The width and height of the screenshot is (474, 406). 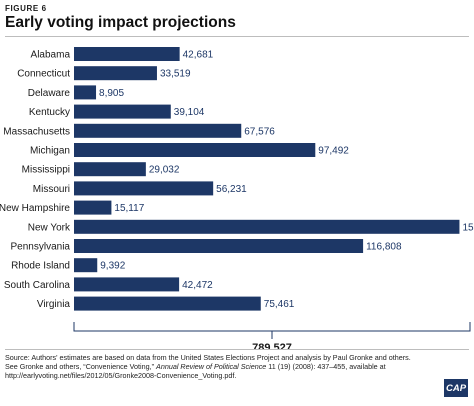 I want to click on top-divider, so click(x=237, y=36).